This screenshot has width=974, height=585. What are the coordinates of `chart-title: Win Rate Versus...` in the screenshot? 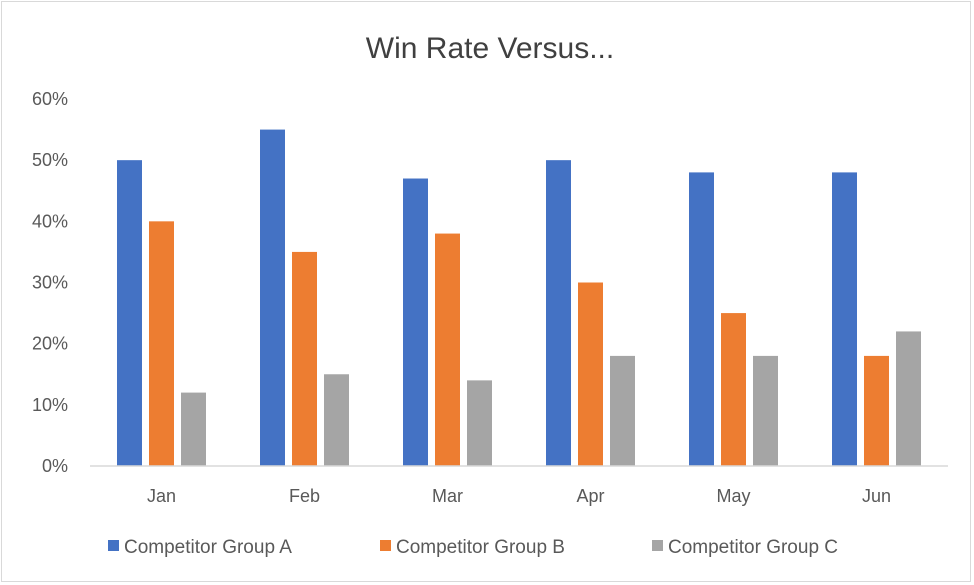 It's located at (490, 48).